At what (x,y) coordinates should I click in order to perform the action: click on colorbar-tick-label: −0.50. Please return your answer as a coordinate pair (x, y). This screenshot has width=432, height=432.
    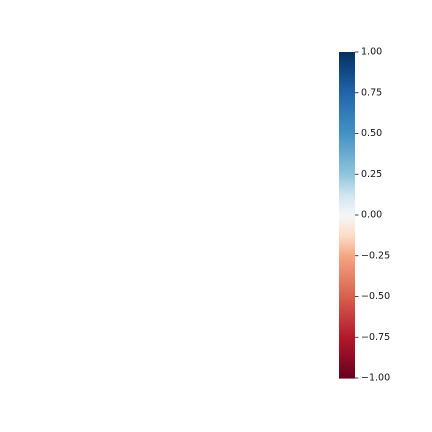
    Looking at the image, I should click on (375, 296).